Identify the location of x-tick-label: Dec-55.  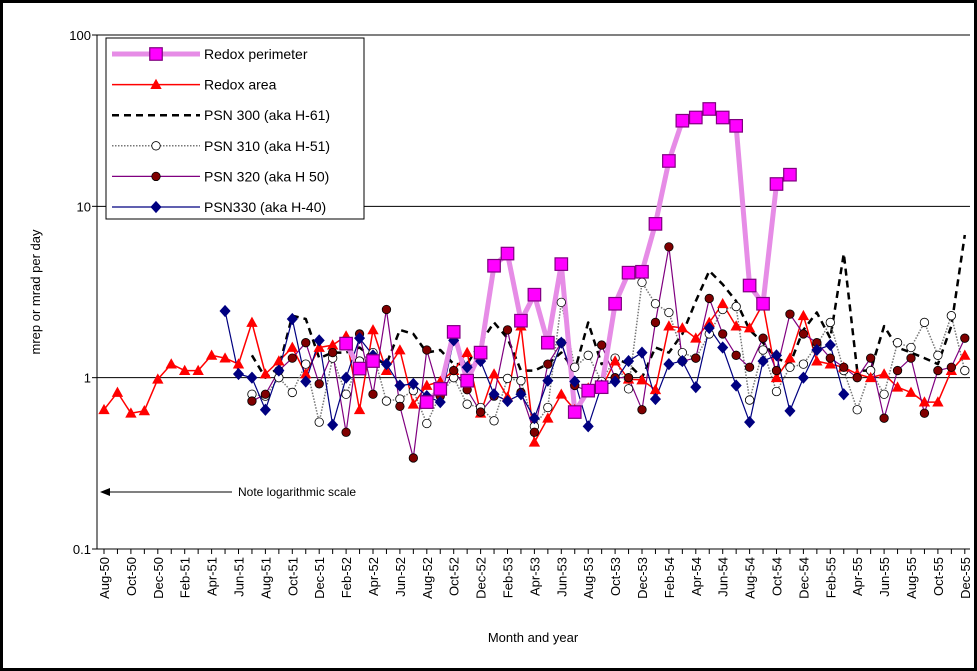
(965, 578).